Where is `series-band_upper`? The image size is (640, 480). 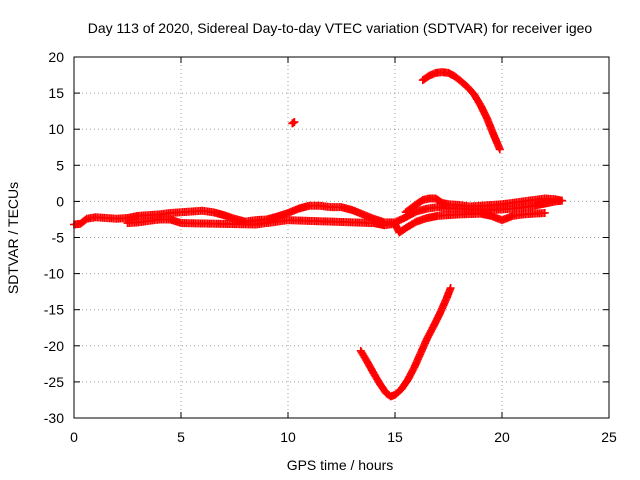 series-band_upper is located at coordinates (483, 205).